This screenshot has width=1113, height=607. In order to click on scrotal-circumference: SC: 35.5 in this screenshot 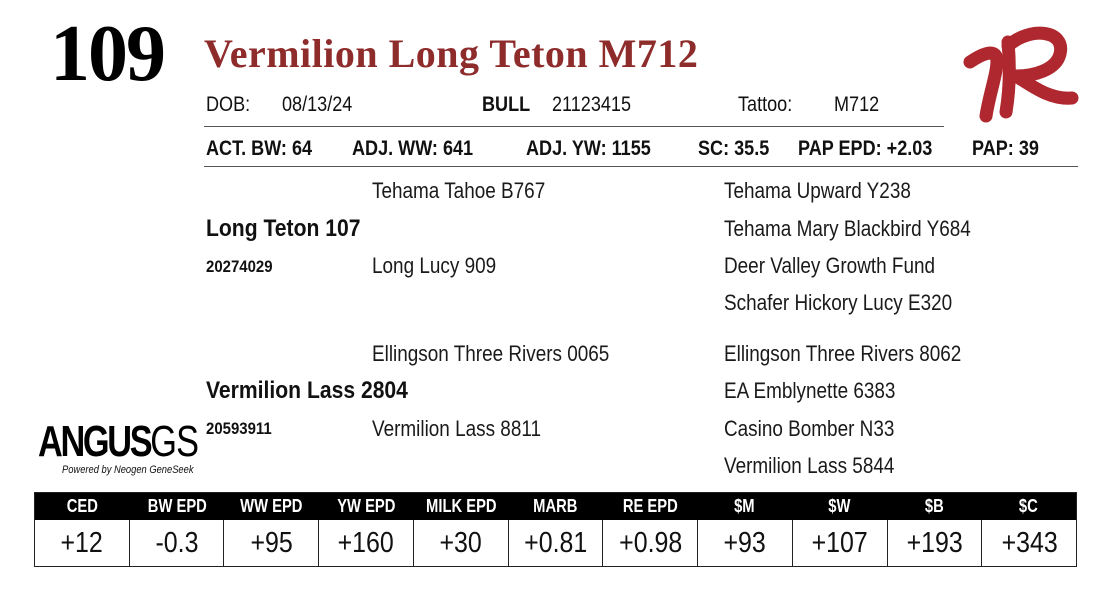, I will do `click(734, 148)`.